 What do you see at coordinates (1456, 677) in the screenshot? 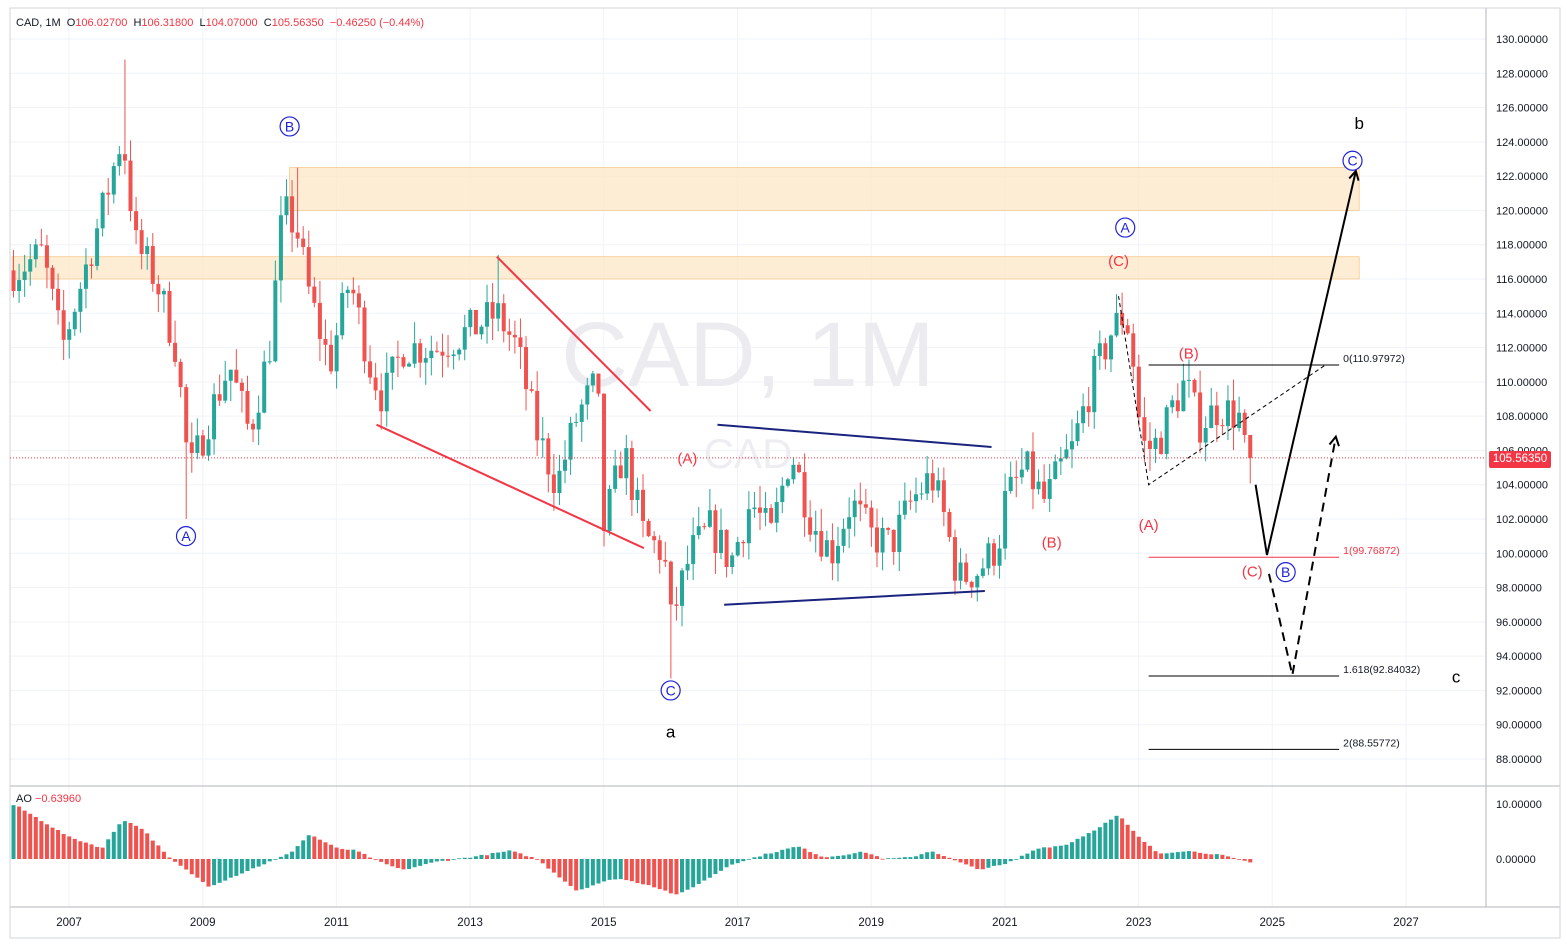
I see `wave-label: c` at bounding box center [1456, 677].